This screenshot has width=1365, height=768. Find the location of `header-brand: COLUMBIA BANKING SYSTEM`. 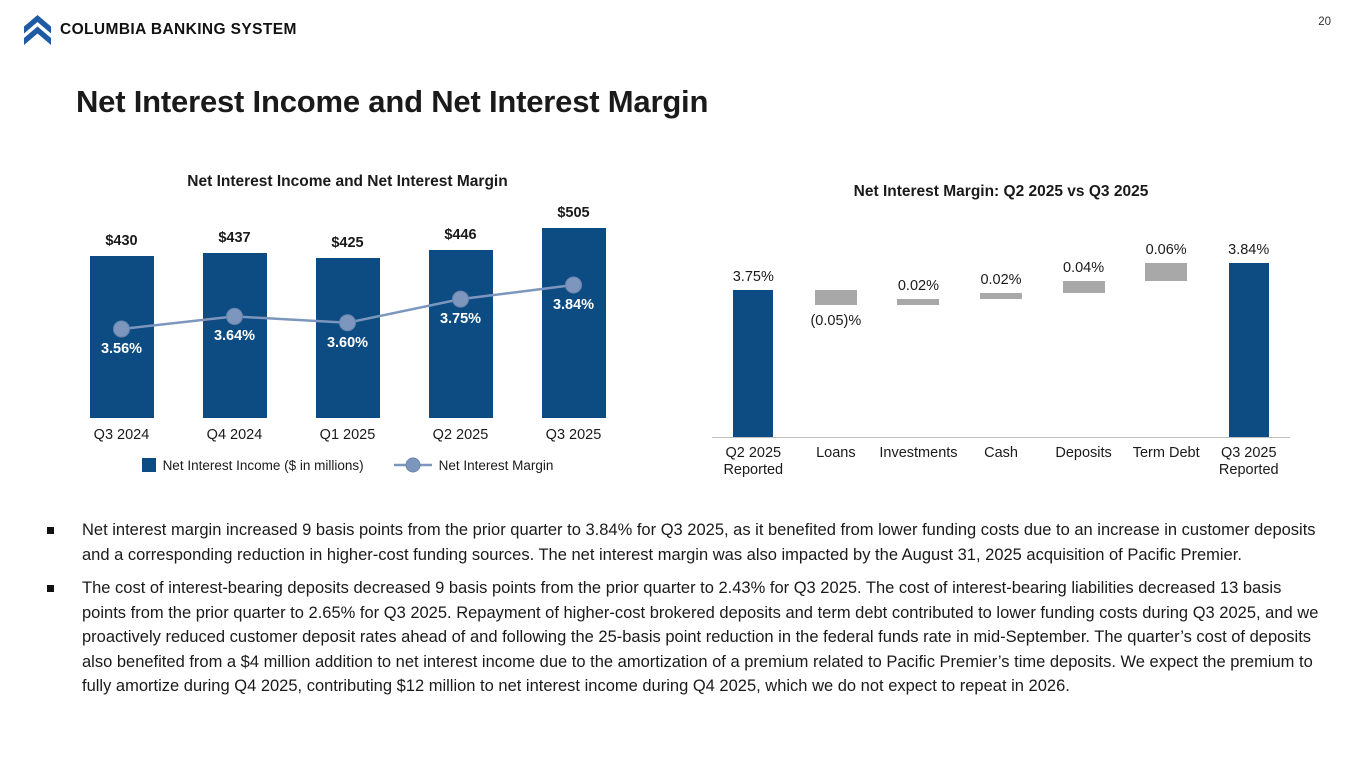

header-brand: COLUMBIA BANKING SYSTEM is located at coordinates (160, 30).